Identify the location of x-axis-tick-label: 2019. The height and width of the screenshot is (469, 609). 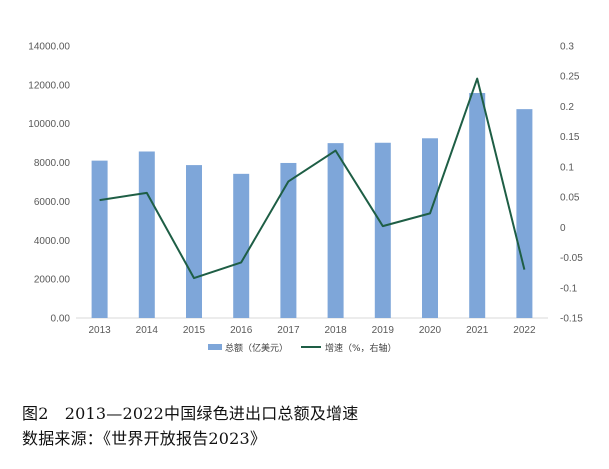
(383, 330).